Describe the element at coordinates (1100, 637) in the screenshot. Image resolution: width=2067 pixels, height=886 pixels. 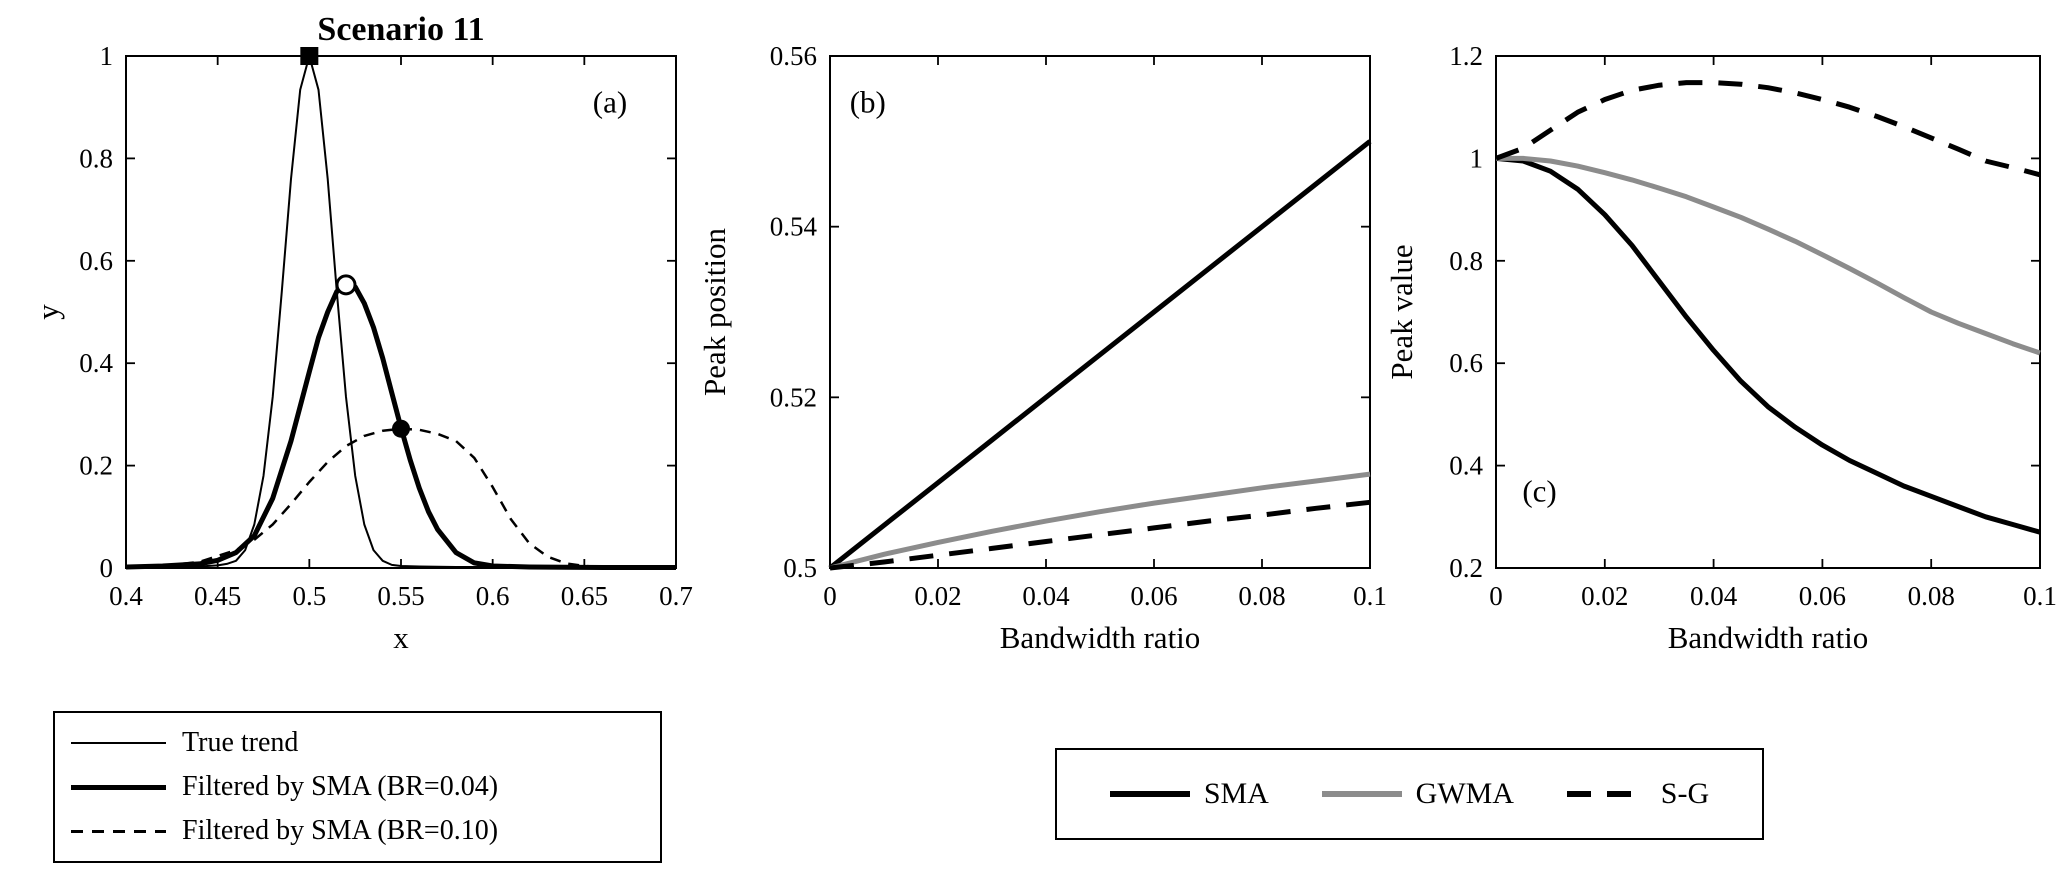
I see `panel-b-xlabel: Bandwidth ratio` at that location.